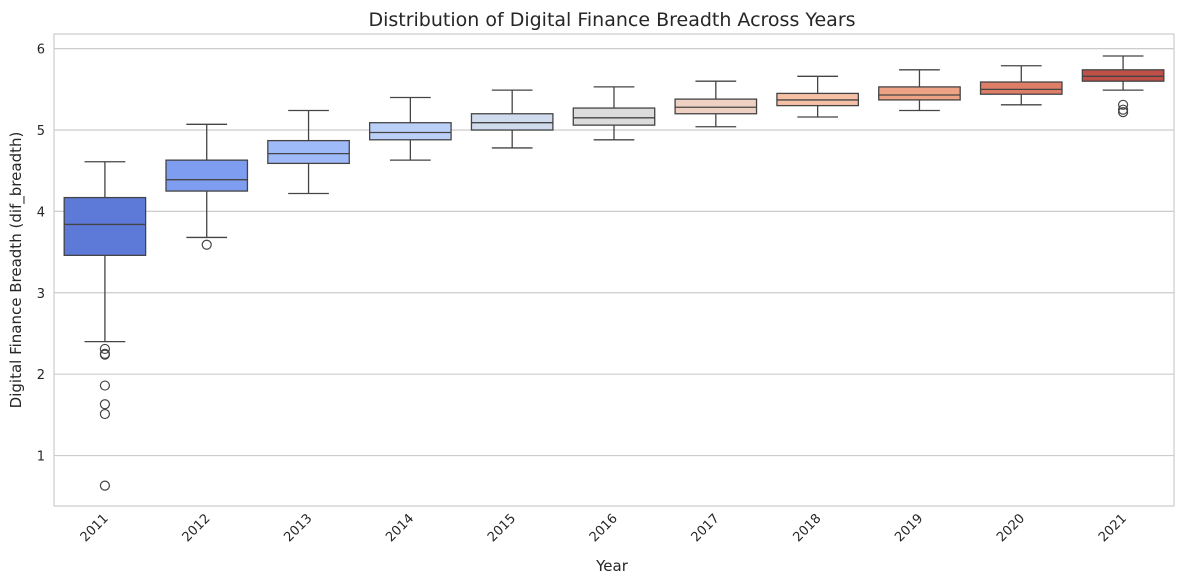 This screenshot has width=1184, height=584. Describe the element at coordinates (612, 566) in the screenshot. I see `x-axis-title: Year` at that location.